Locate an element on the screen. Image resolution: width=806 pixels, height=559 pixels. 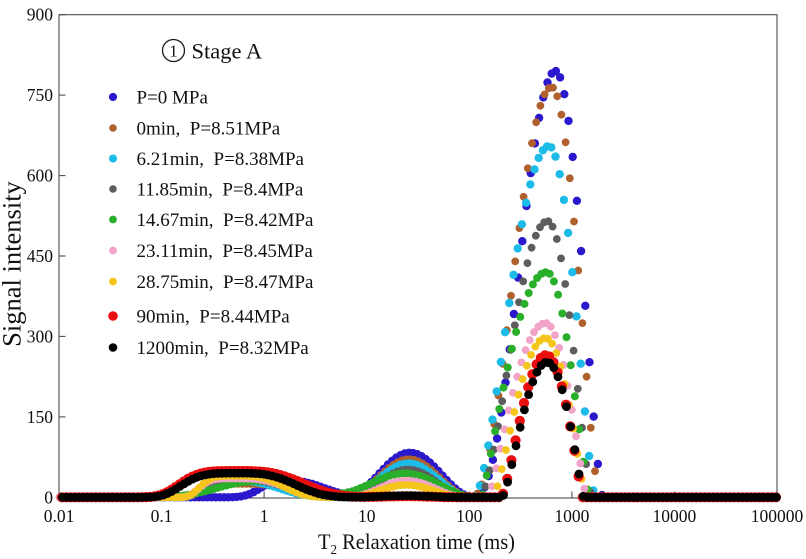
svg-text: 450 is located at coordinates (40, 256).